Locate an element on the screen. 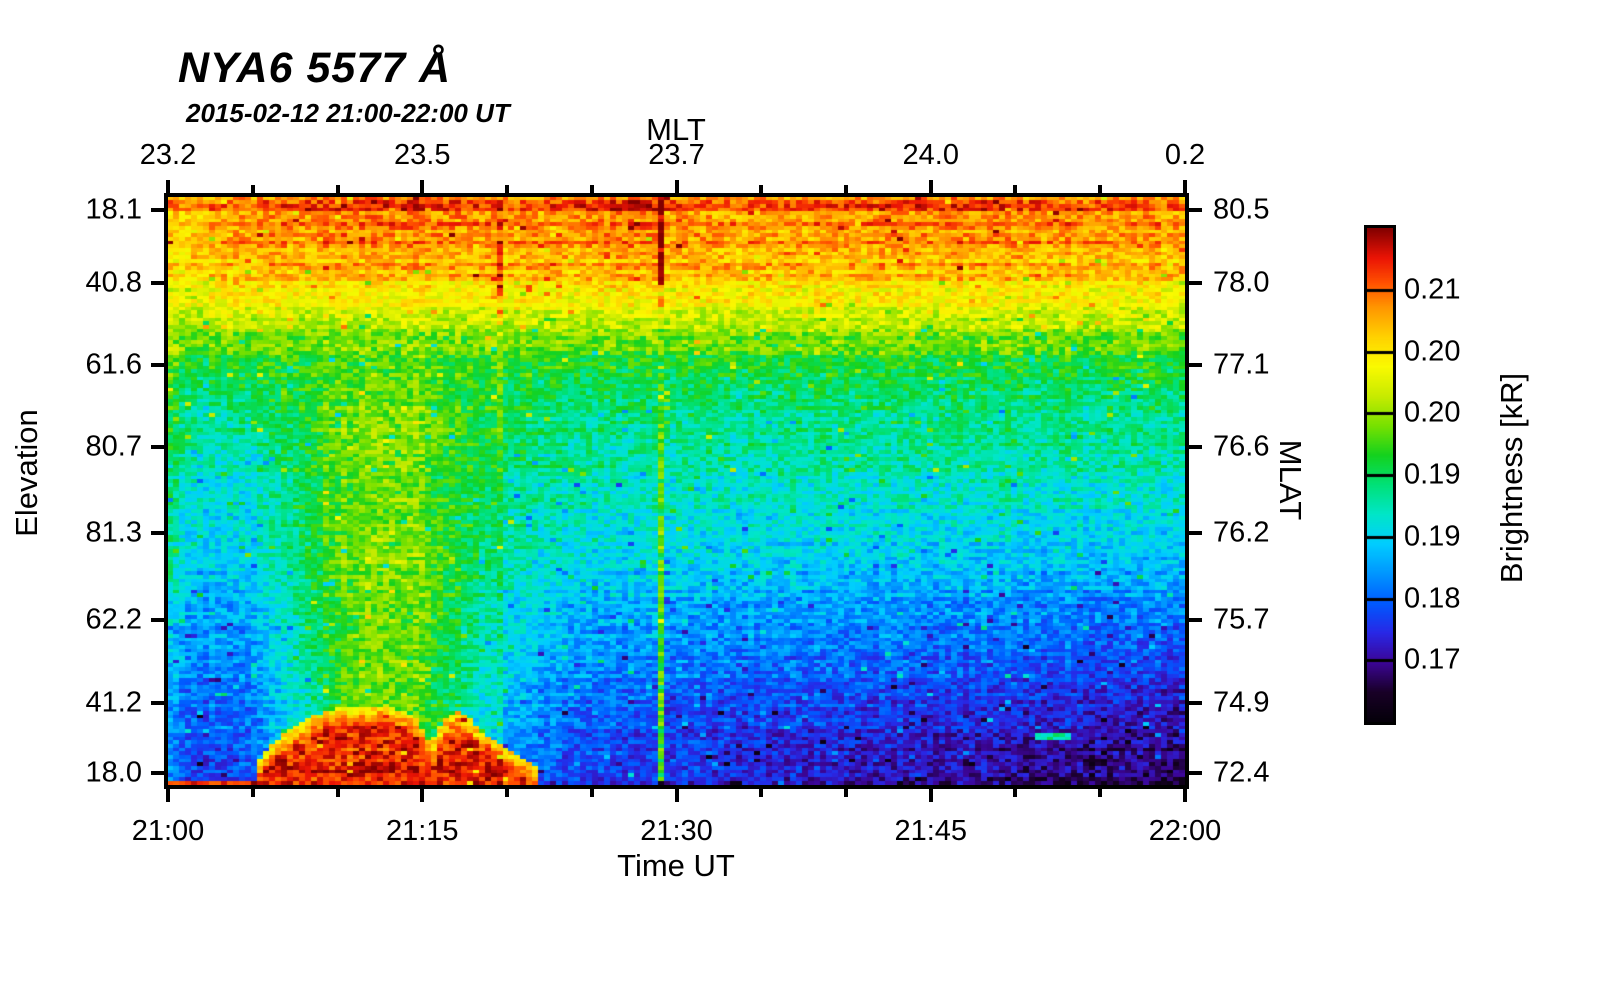 This screenshot has height=1000, width=1600. left-tick-label: 18.1 is located at coordinates (113, 209).